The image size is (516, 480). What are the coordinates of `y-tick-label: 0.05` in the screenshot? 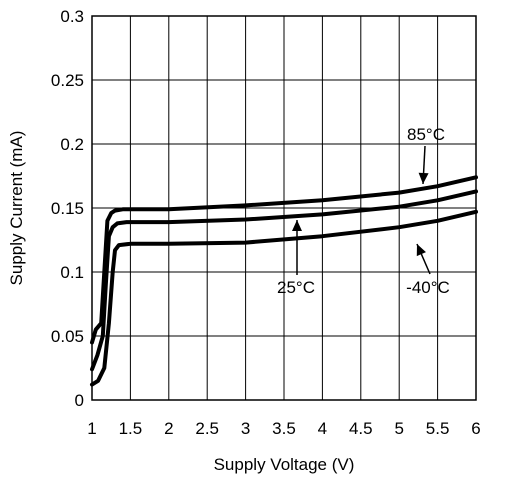 It's located at (67, 336).